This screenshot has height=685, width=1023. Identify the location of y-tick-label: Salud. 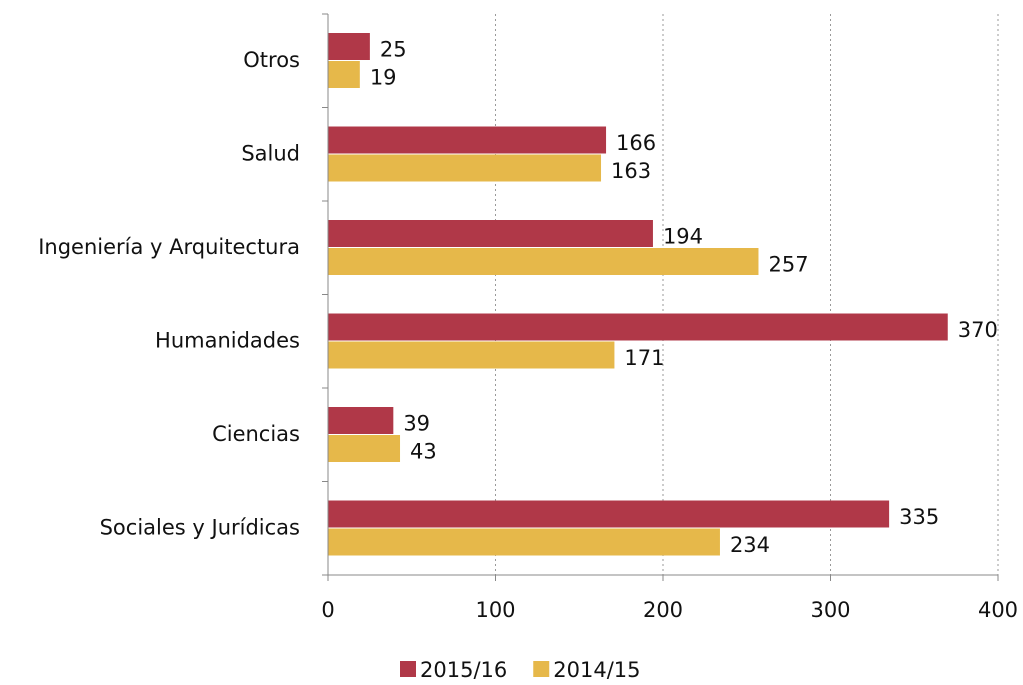
(270, 153).